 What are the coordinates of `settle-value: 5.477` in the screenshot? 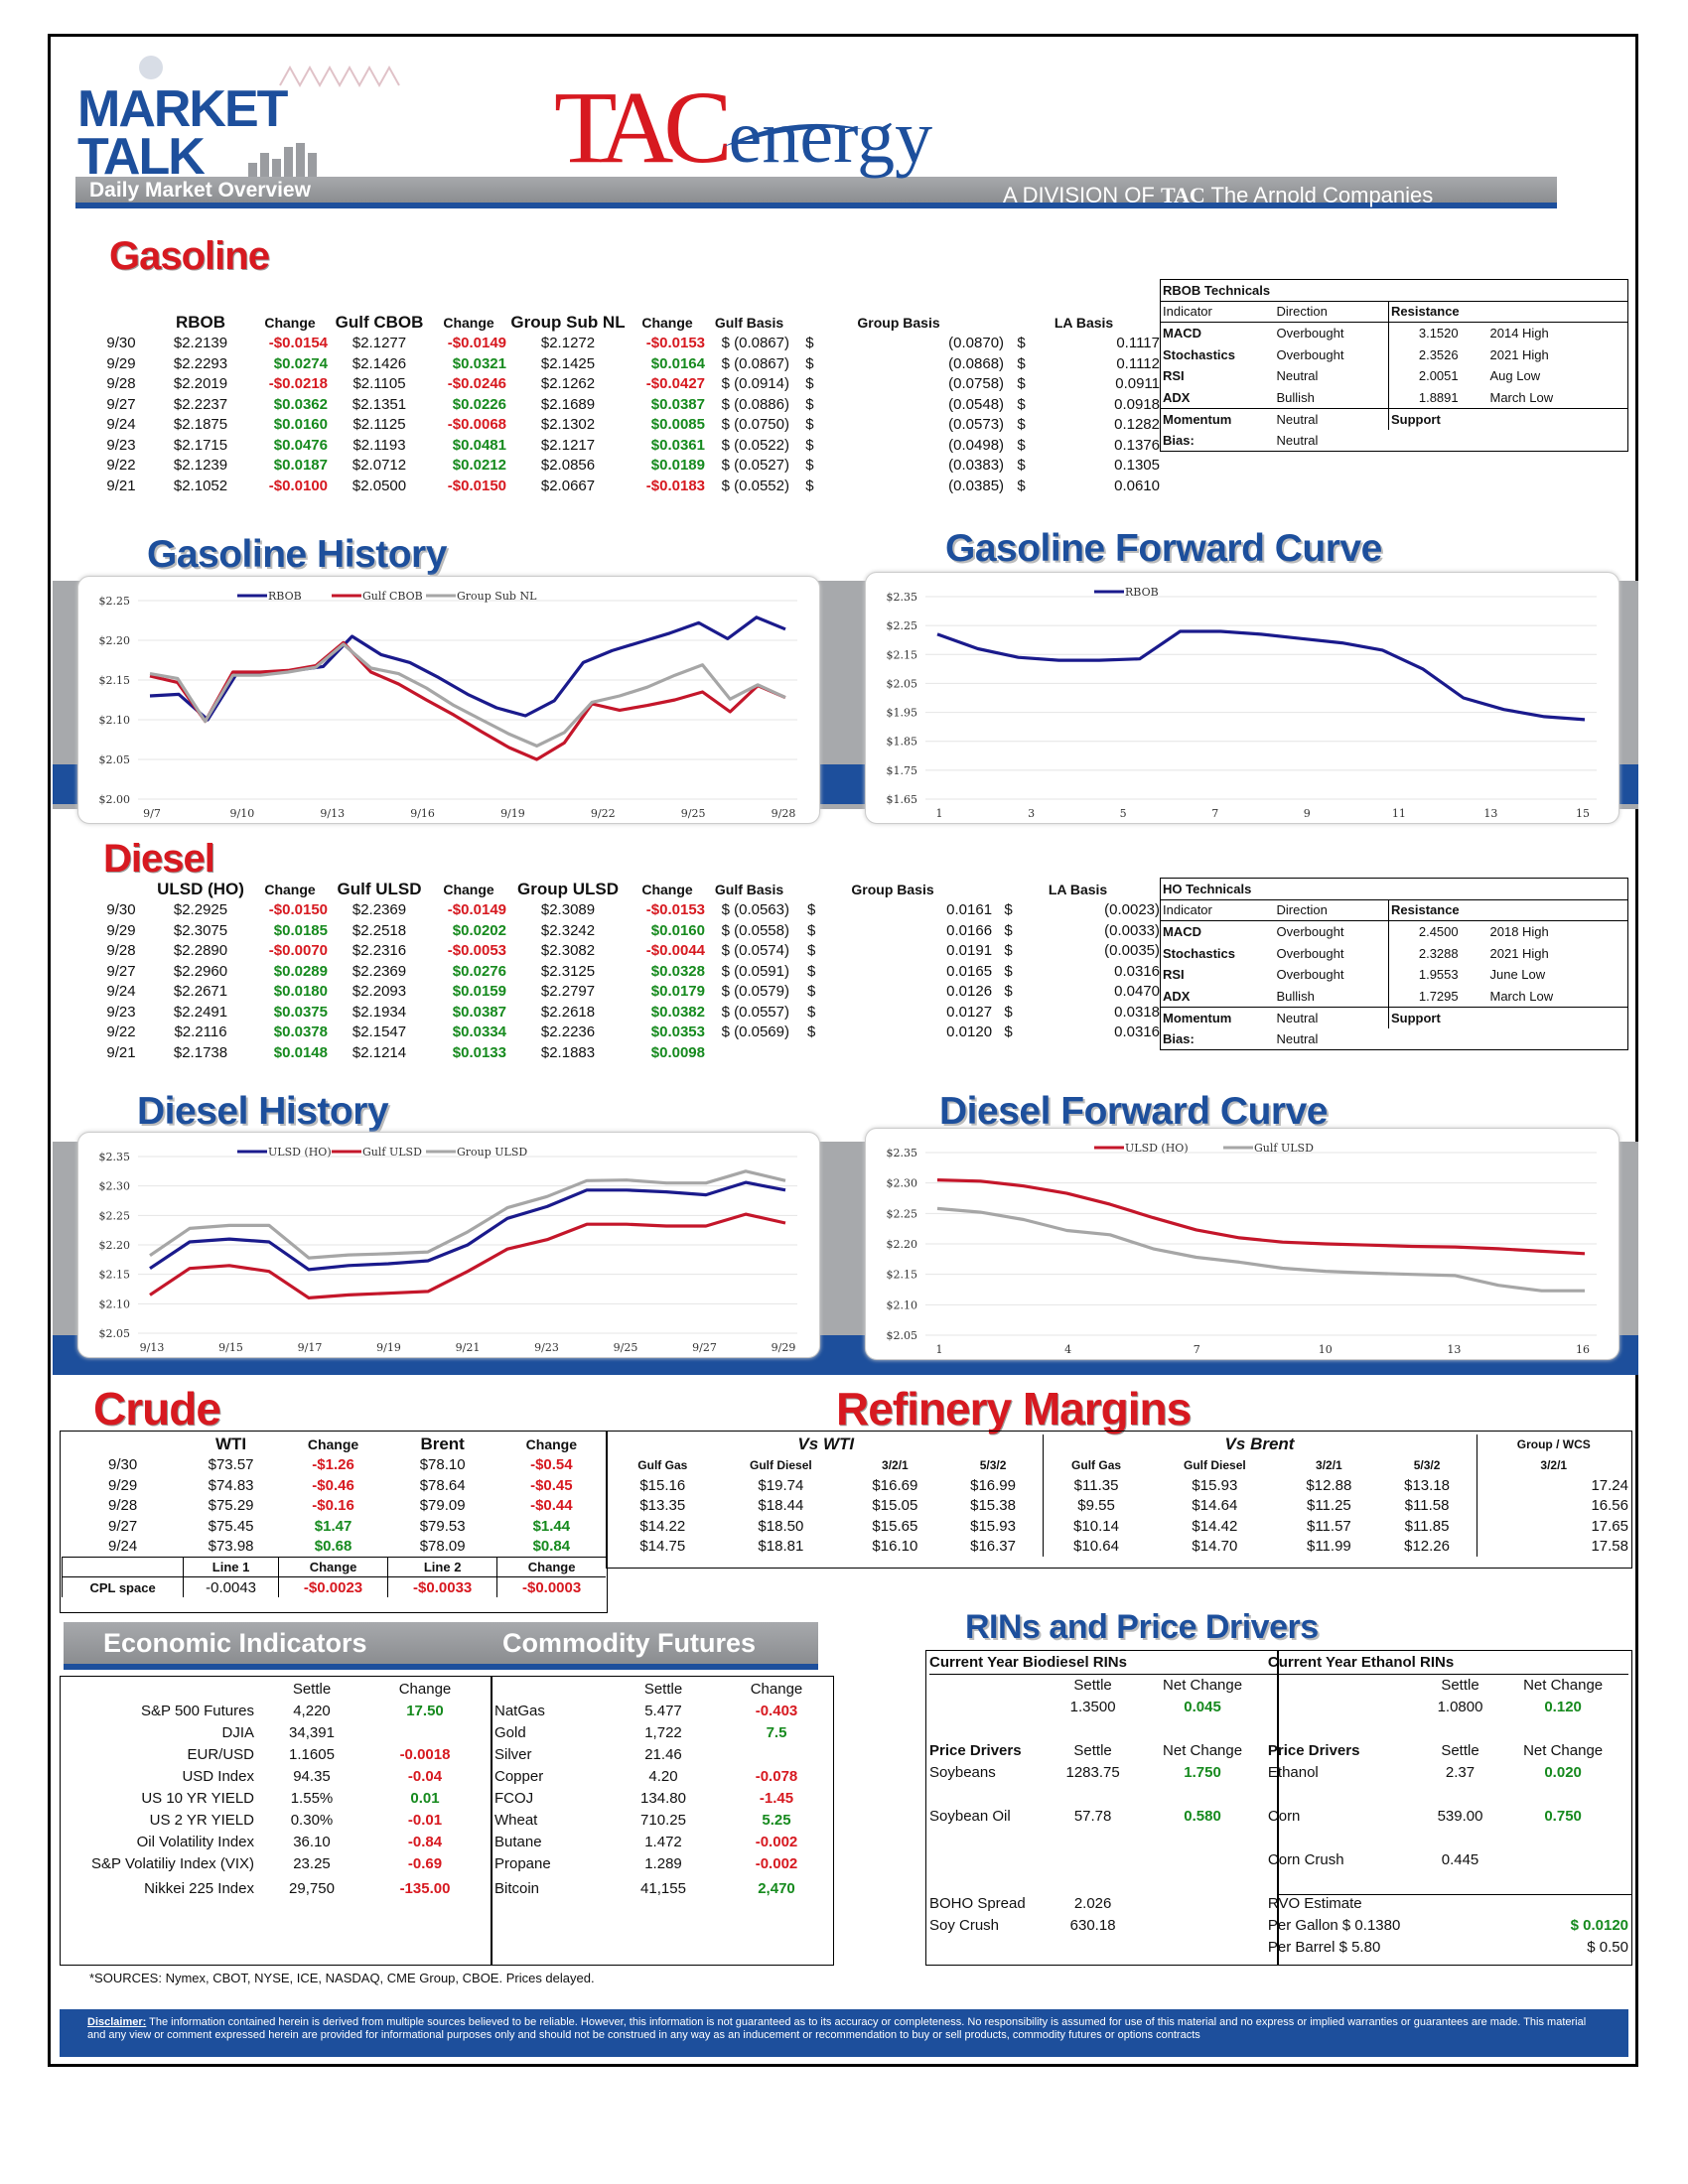 It's located at (663, 1710).